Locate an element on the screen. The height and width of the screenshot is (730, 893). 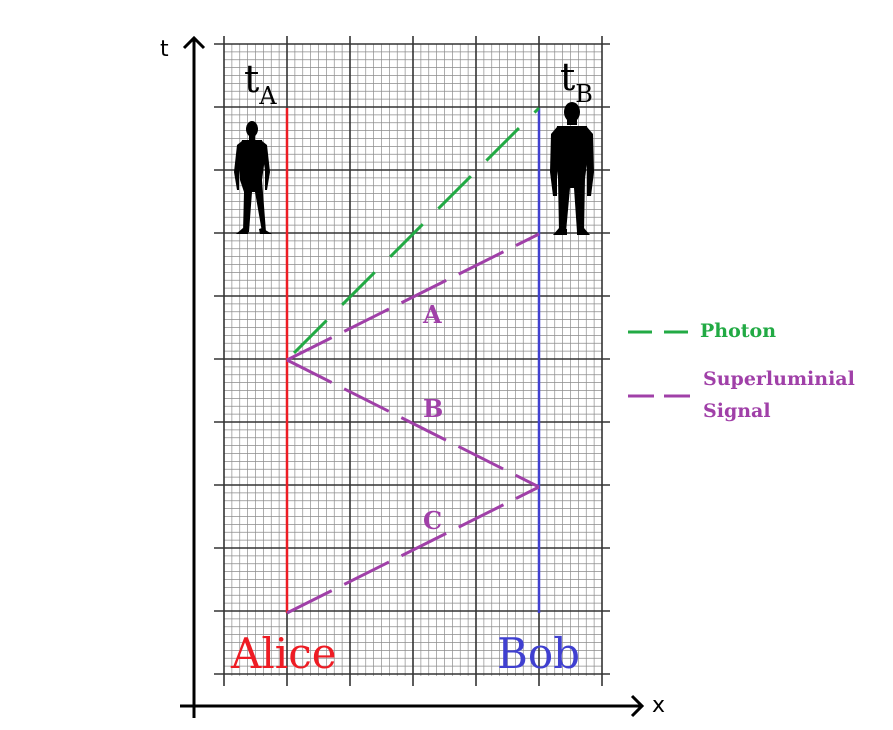
signal-c-label: C is located at coordinates (432, 520).